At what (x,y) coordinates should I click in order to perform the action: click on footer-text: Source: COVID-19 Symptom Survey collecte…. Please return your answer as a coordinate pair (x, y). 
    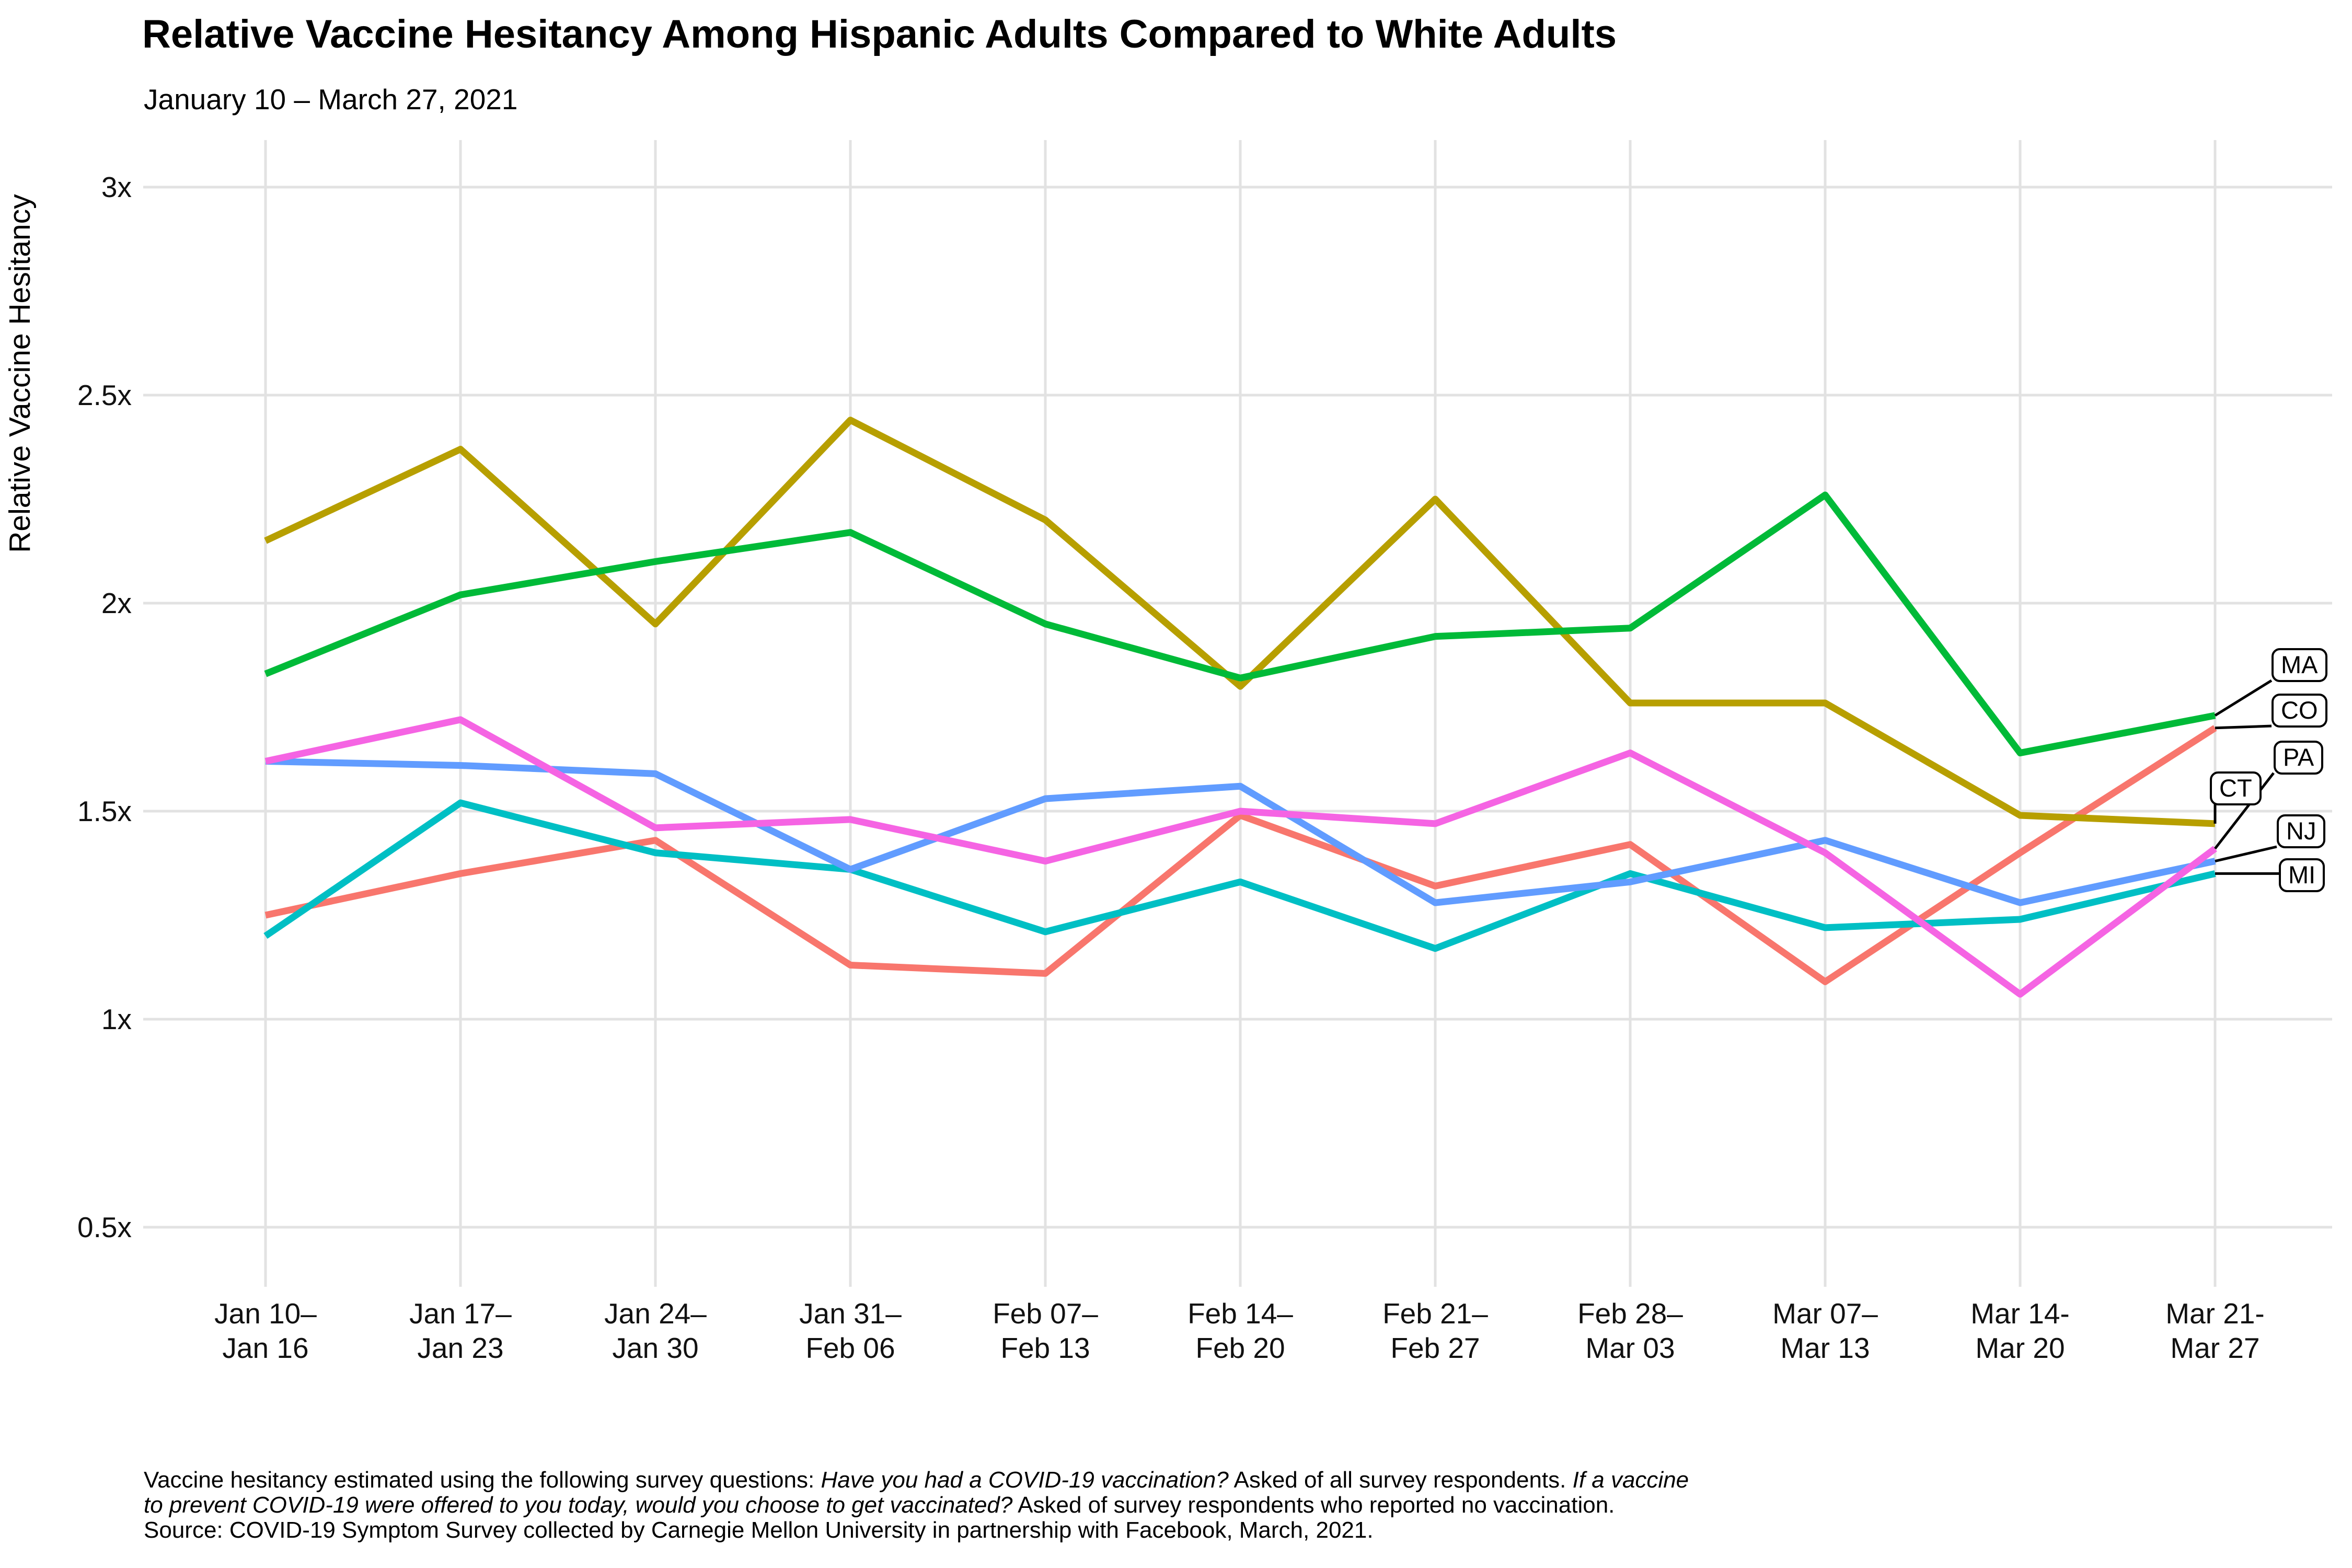
    Looking at the image, I should click on (759, 1530).